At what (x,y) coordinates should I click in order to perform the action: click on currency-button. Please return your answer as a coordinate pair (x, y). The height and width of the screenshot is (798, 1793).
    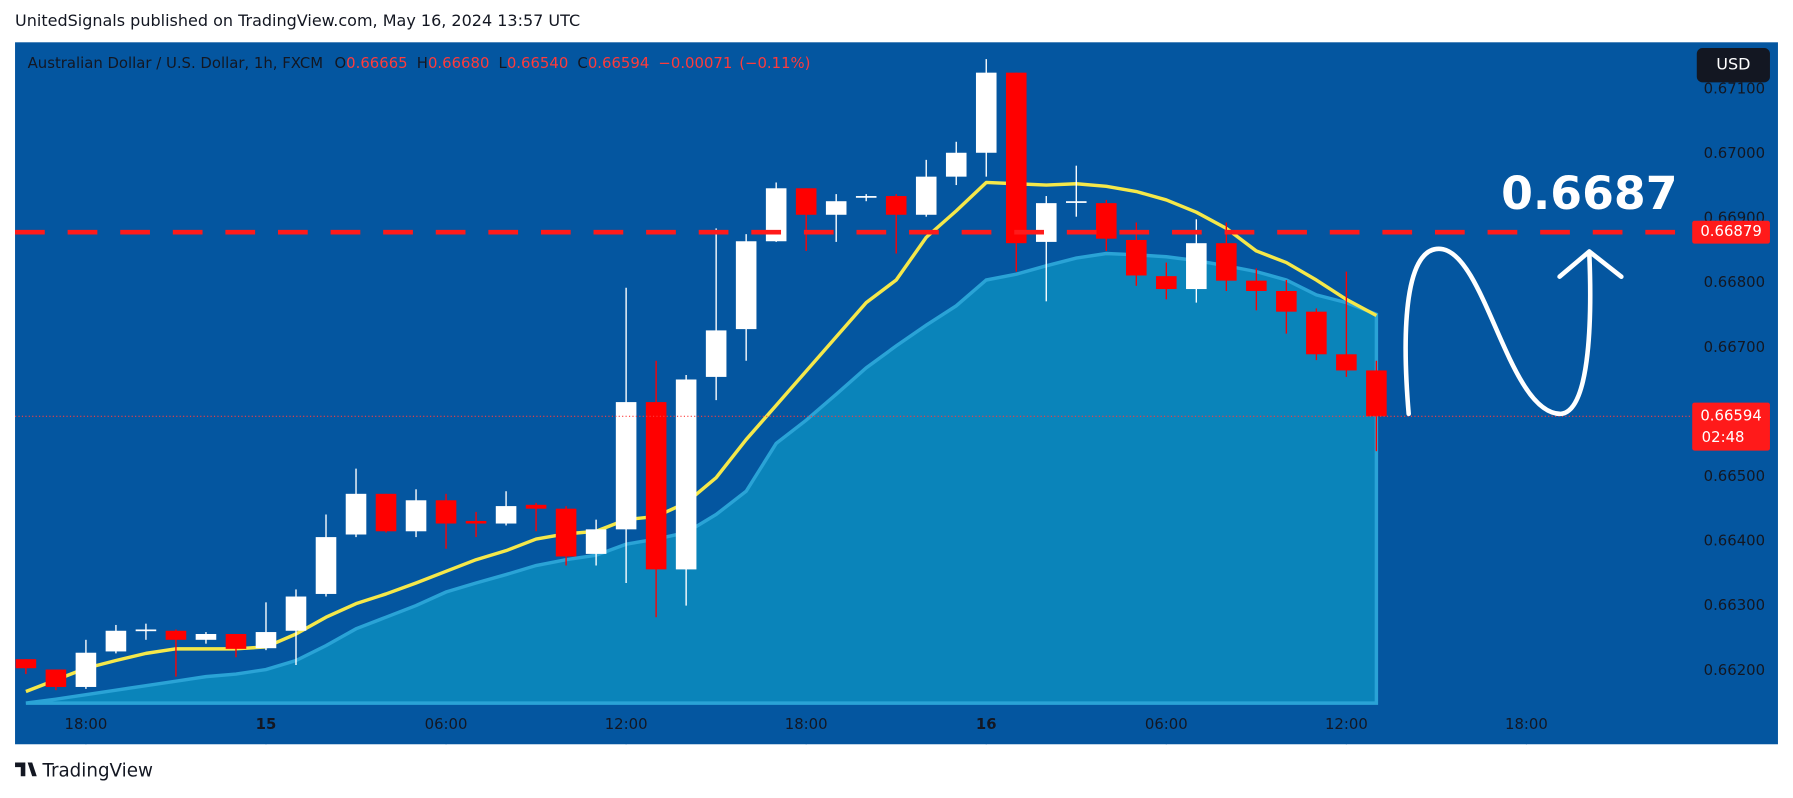
    Looking at the image, I should click on (1733, 65).